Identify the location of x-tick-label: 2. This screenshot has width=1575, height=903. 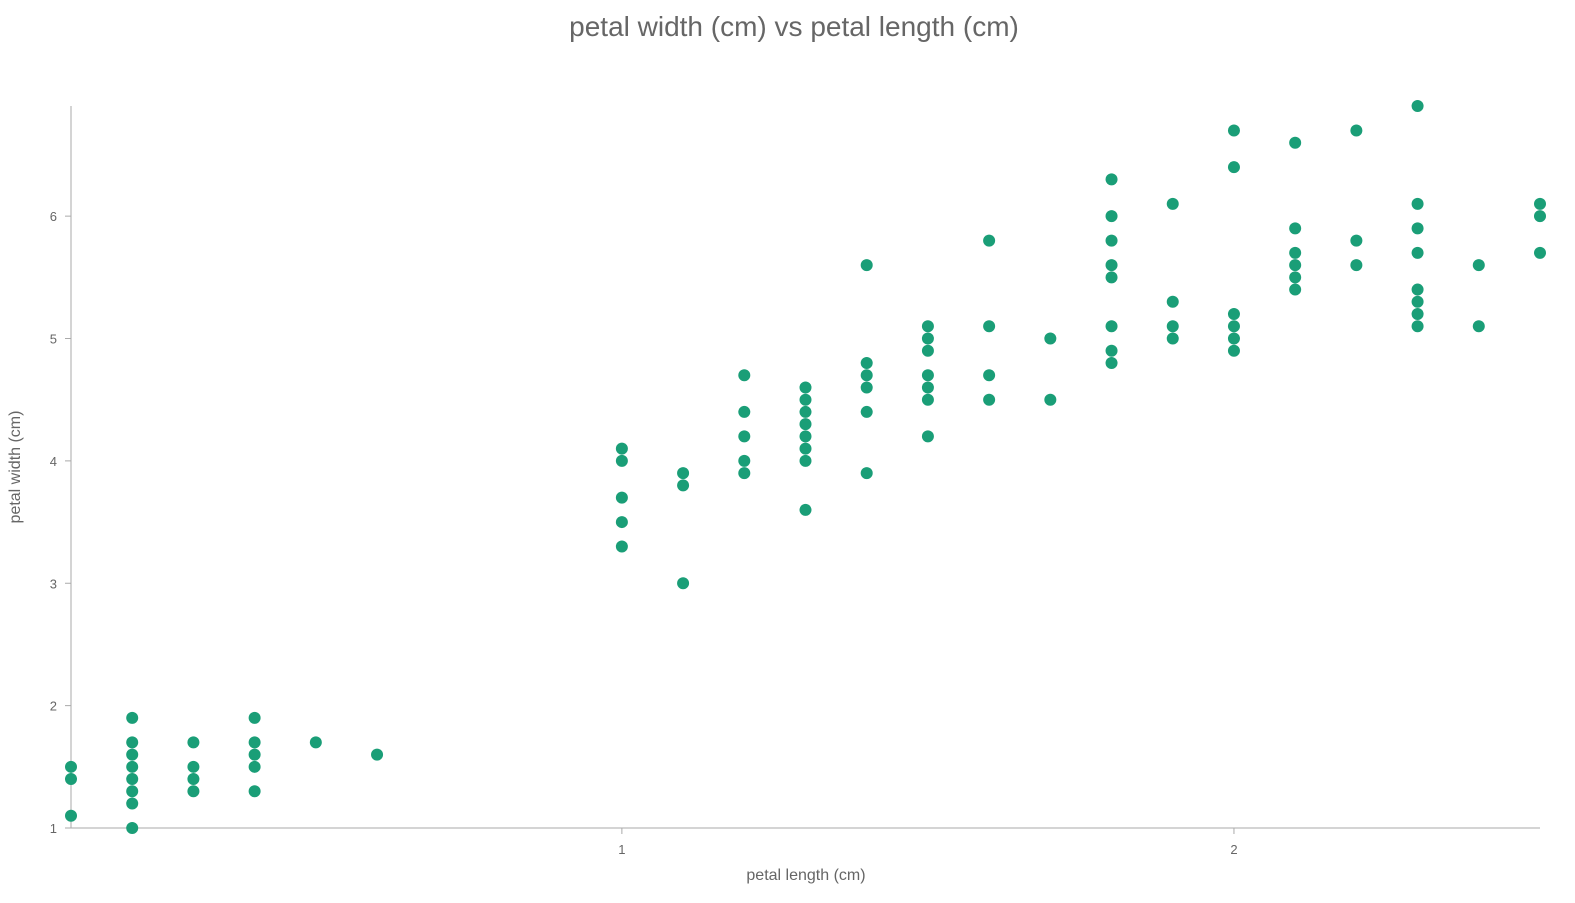
(1233, 849).